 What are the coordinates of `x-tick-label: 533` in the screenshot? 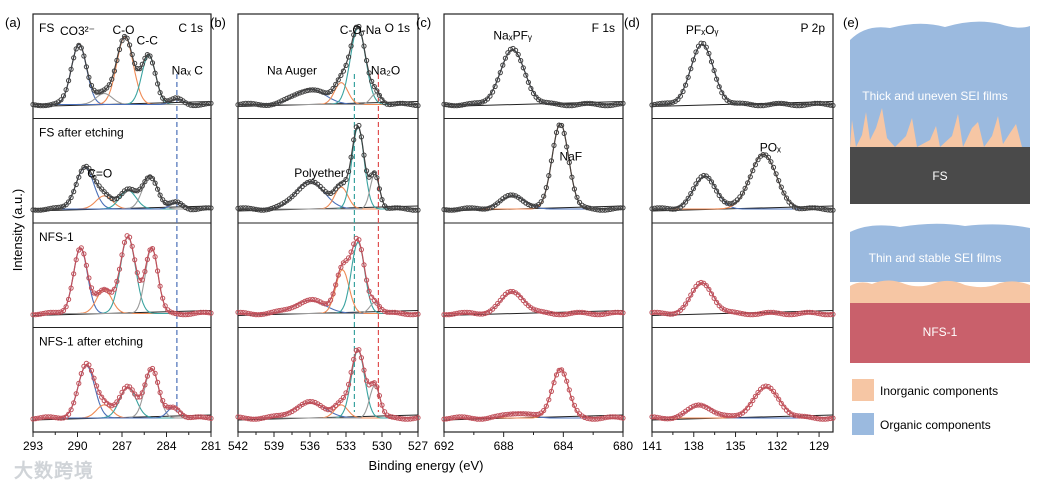 It's located at (346, 446).